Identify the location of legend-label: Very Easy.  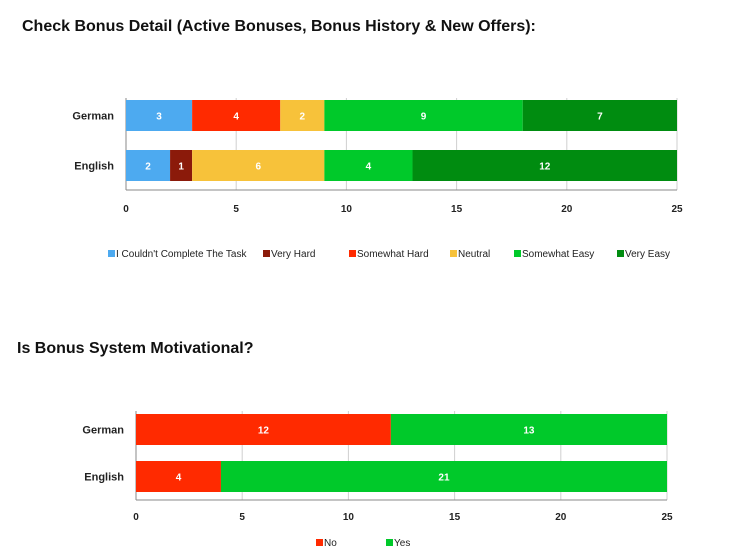
(647, 254).